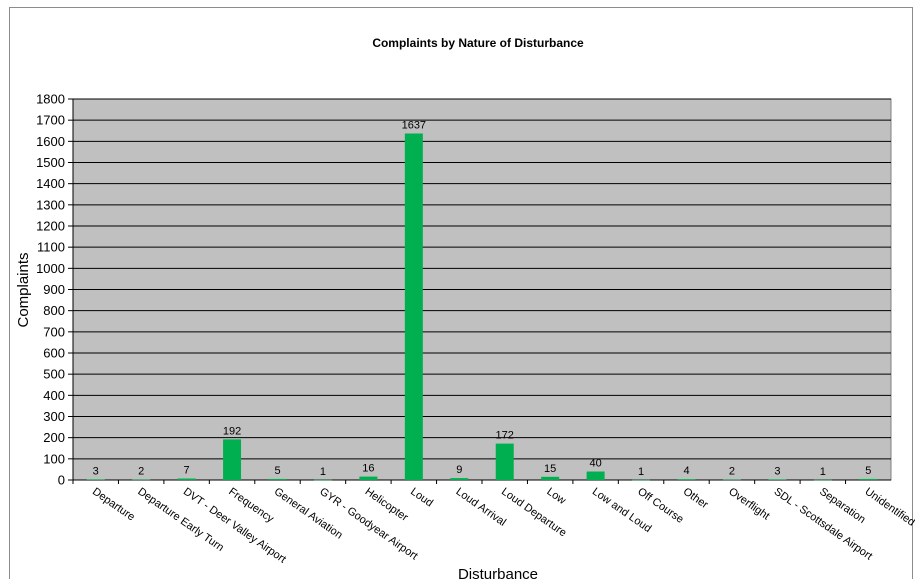 The height and width of the screenshot is (581, 915). I want to click on x-tick-label: Overflight, so click(748, 504).